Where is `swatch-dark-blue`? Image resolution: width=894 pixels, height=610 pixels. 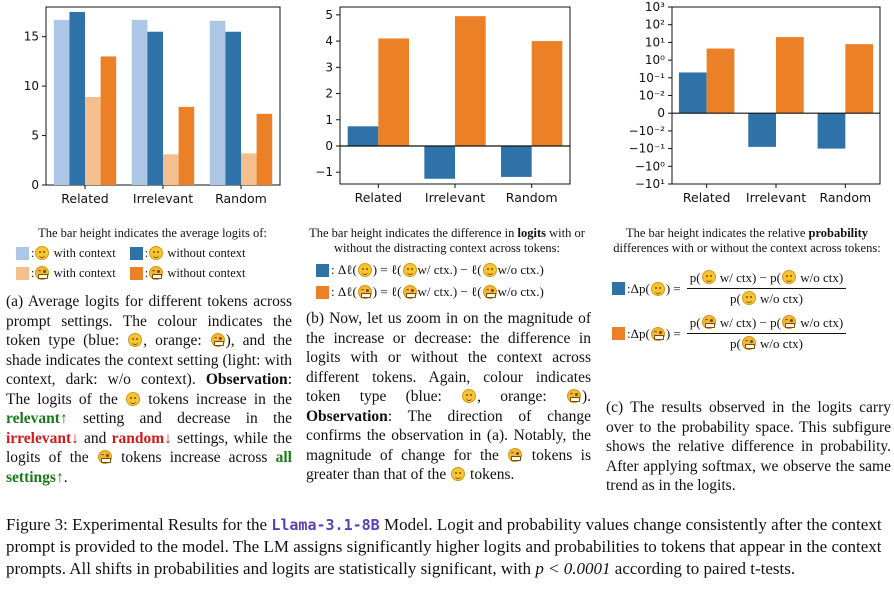
swatch-dark-blue is located at coordinates (136, 253).